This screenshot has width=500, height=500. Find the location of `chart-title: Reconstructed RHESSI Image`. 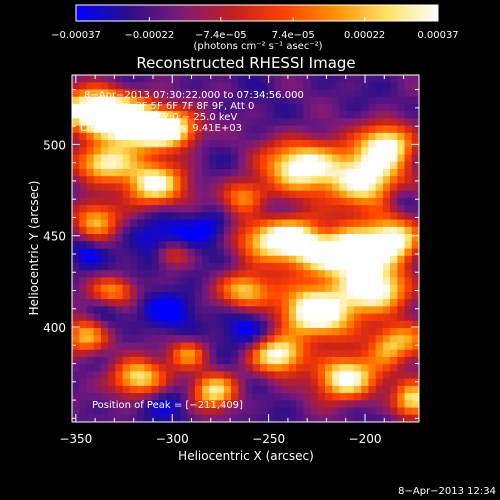

chart-title: Reconstructed RHESSI Image is located at coordinates (245, 63).